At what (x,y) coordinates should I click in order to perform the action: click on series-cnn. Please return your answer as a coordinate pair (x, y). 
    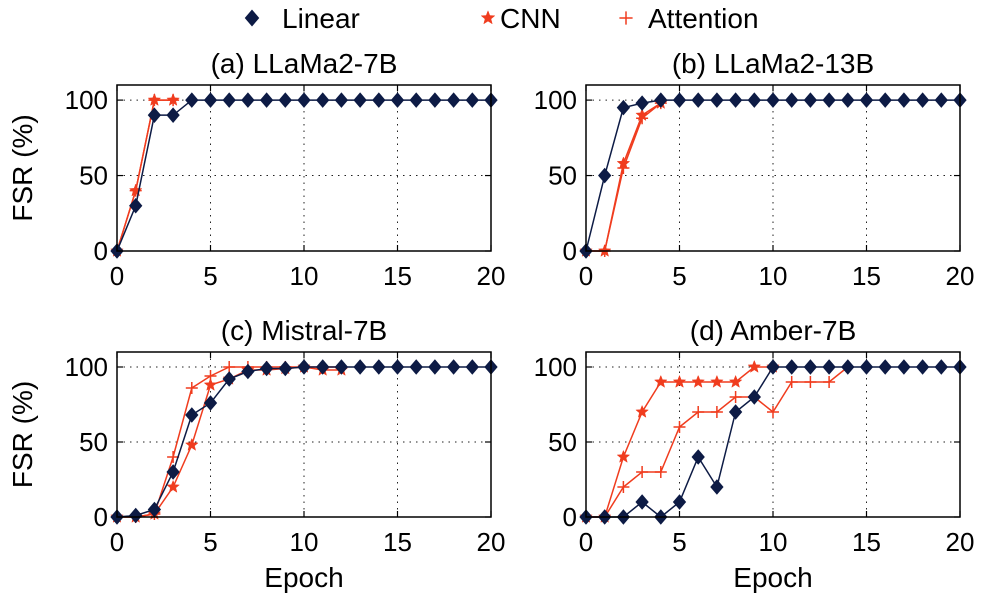
    Looking at the image, I should click on (623, 176).